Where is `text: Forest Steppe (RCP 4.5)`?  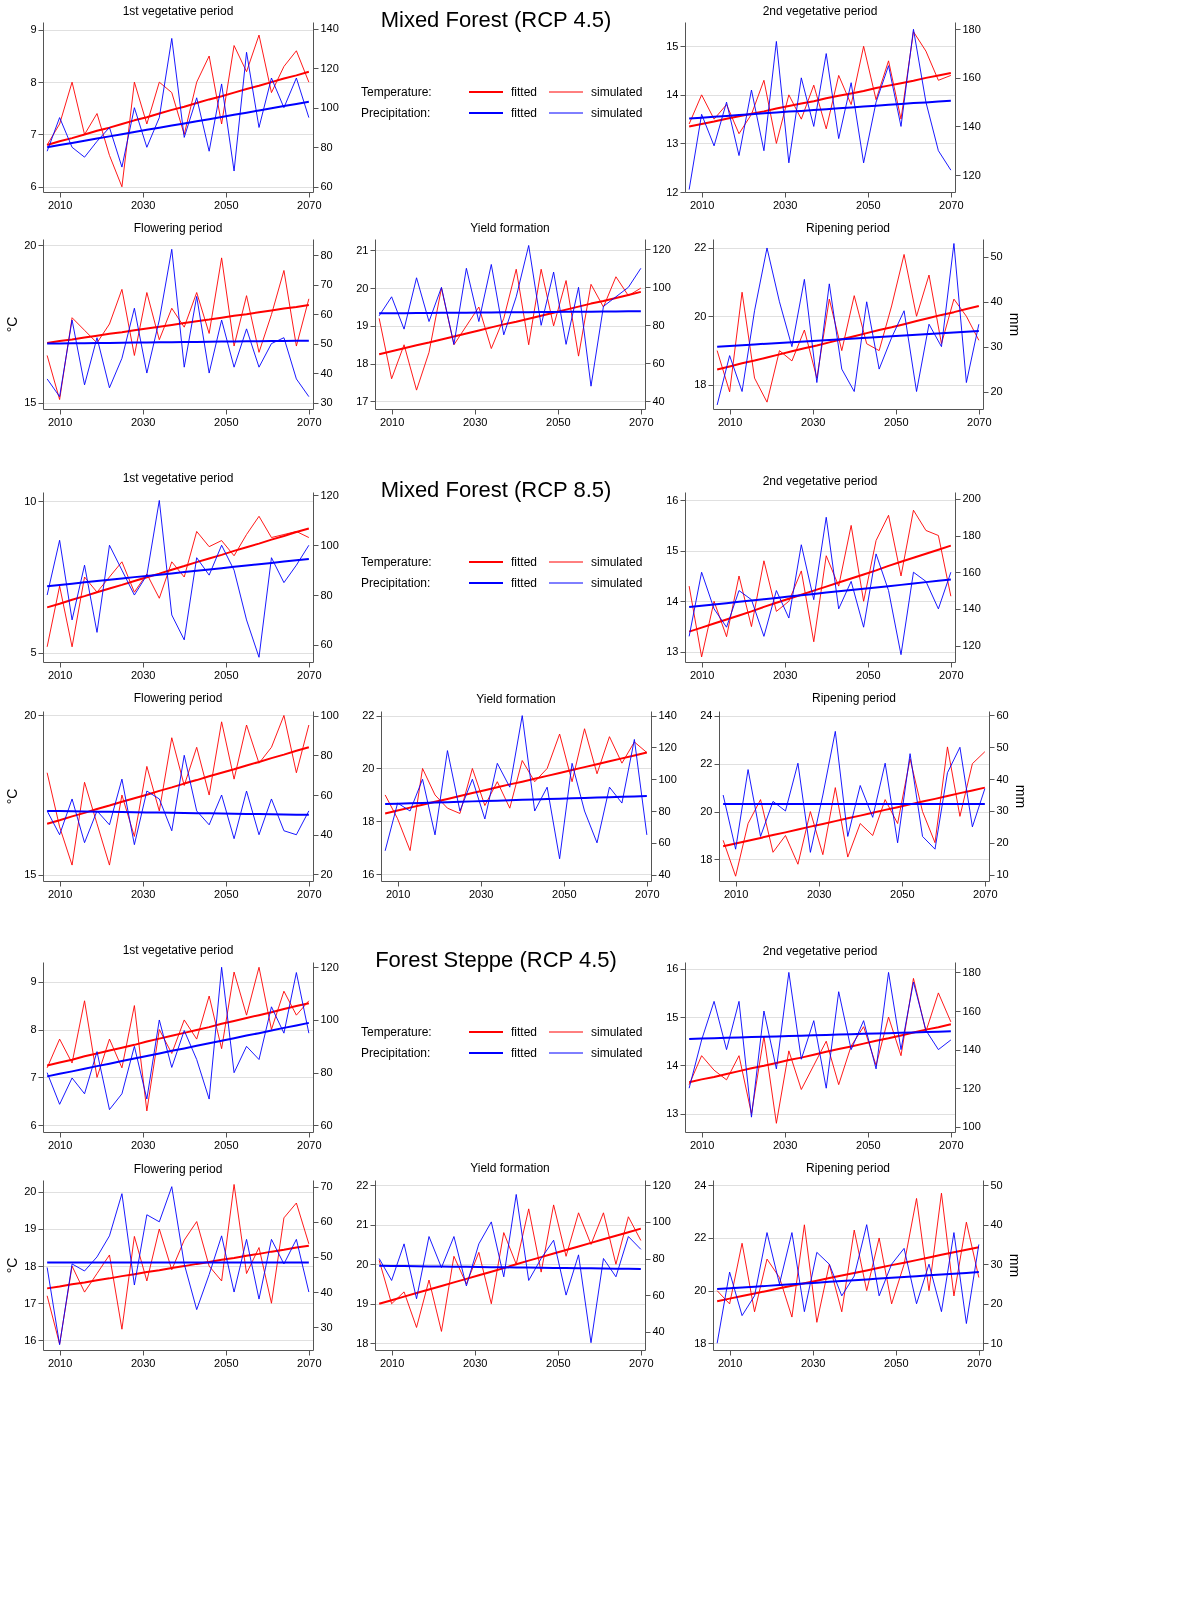 text: Forest Steppe (RCP 4.5) is located at coordinates (496, 959).